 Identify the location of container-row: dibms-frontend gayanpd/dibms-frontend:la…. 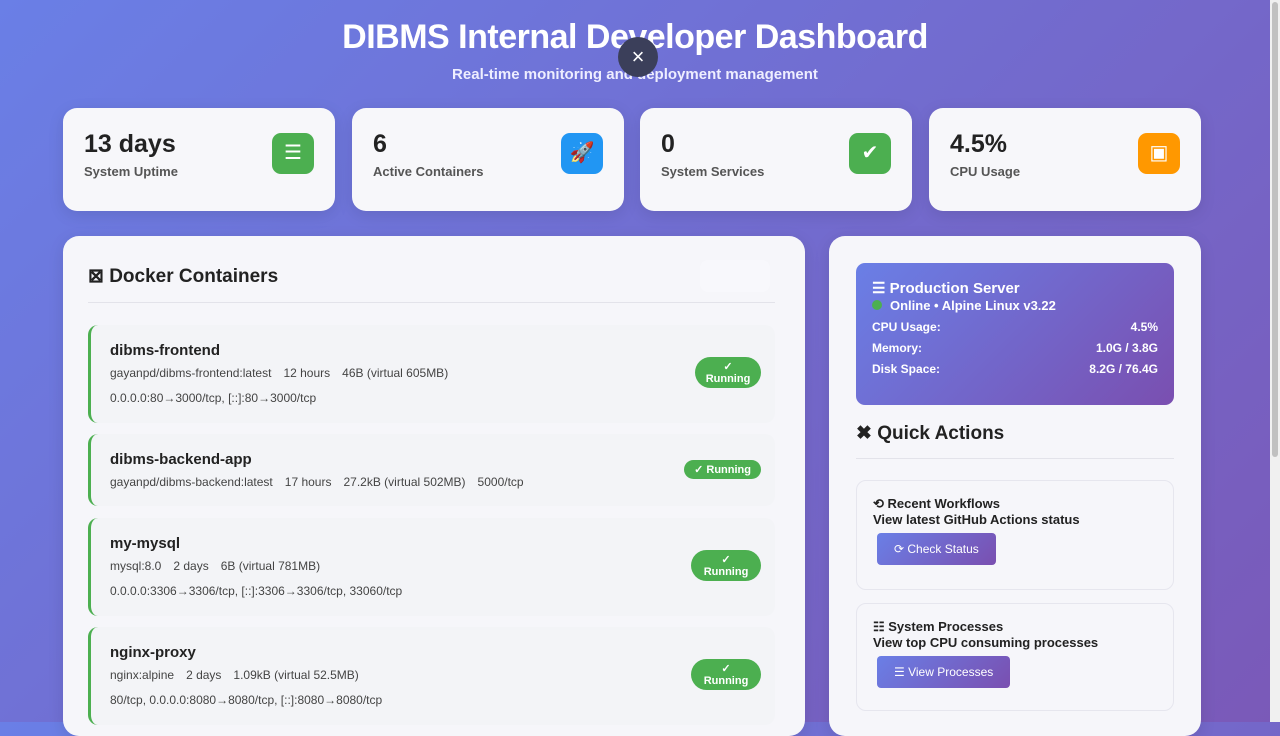
(431, 374).